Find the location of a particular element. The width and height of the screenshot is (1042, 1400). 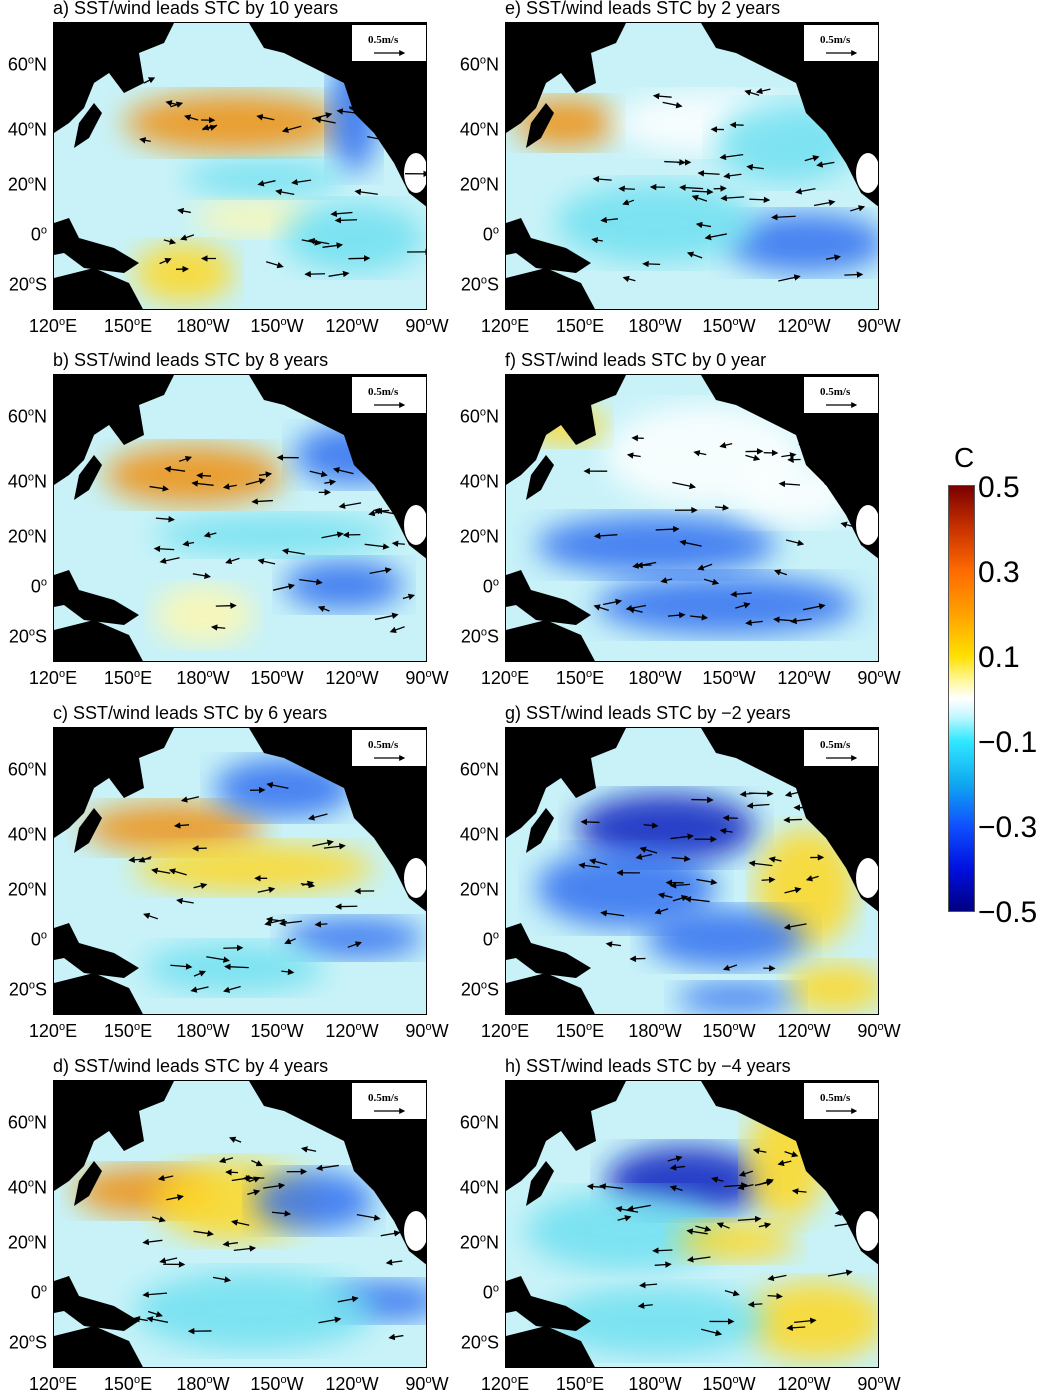

colorbar is located at coordinates (961, 698).